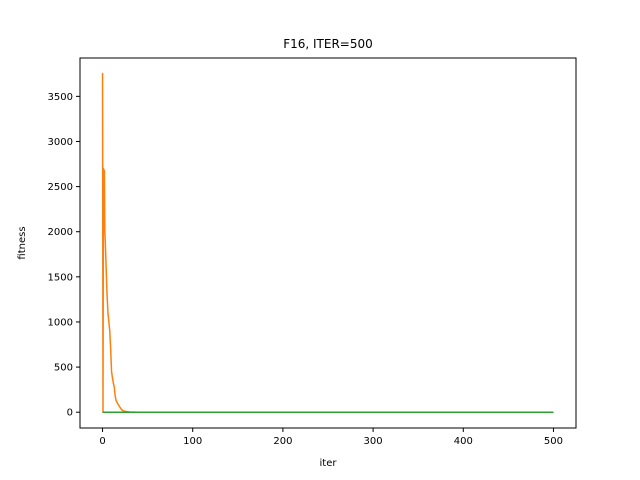 The width and height of the screenshot is (640, 480). What do you see at coordinates (60, 187) in the screenshot?
I see `y-tick-label: 2500` at bounding box center [60, 187].